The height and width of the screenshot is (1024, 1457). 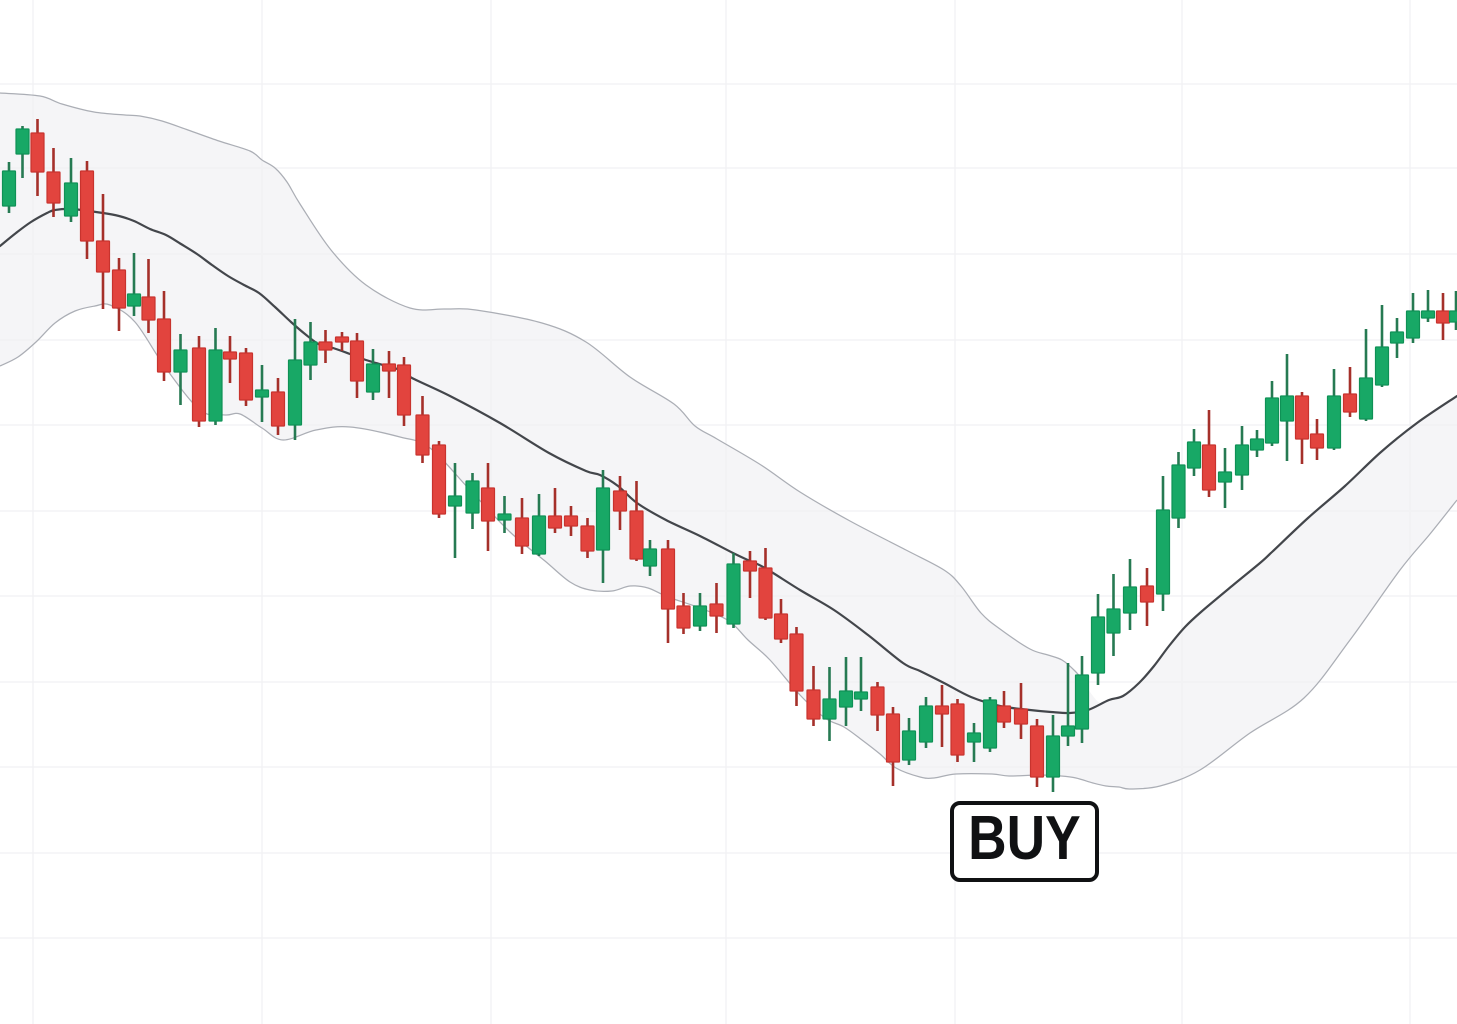 What do you see at coordinates (1024, 838) in the screenshot?
I see `buy-signal-text: BUY` at bounding box center [1024, 838].